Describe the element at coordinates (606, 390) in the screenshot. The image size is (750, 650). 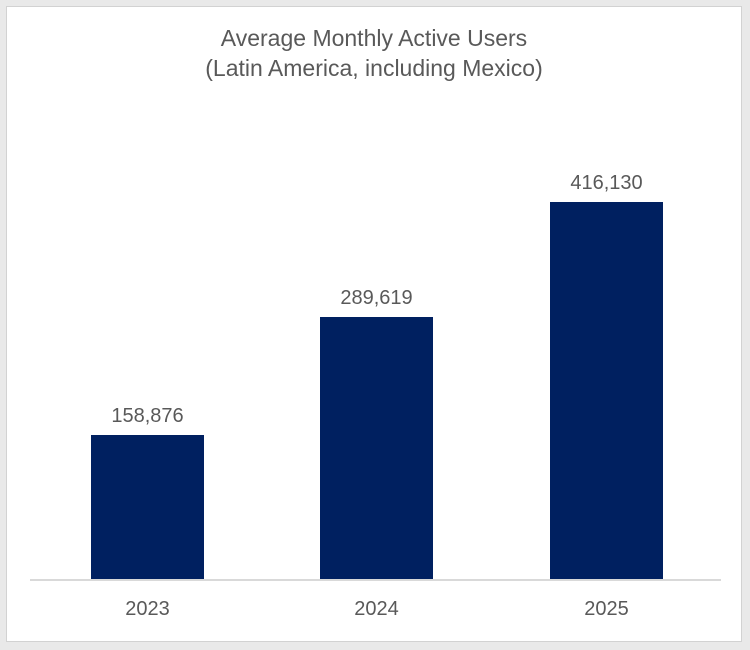
I see `bar-2025` at that location.